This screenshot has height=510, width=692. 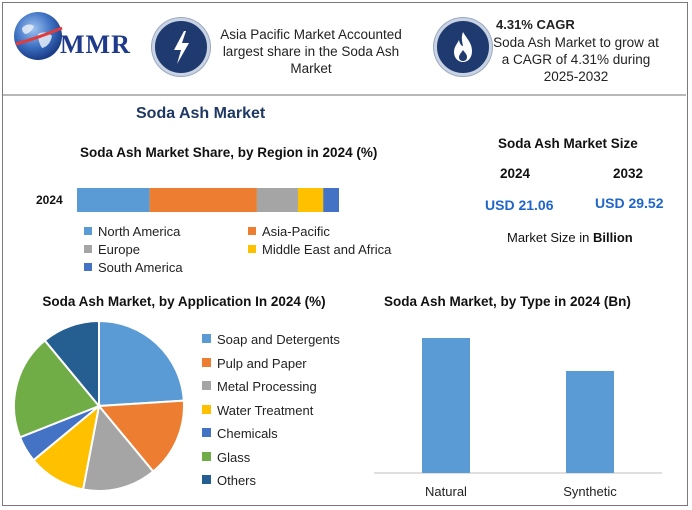 I want to click on lightning-bolt-icon, so click(x=181, y=47).